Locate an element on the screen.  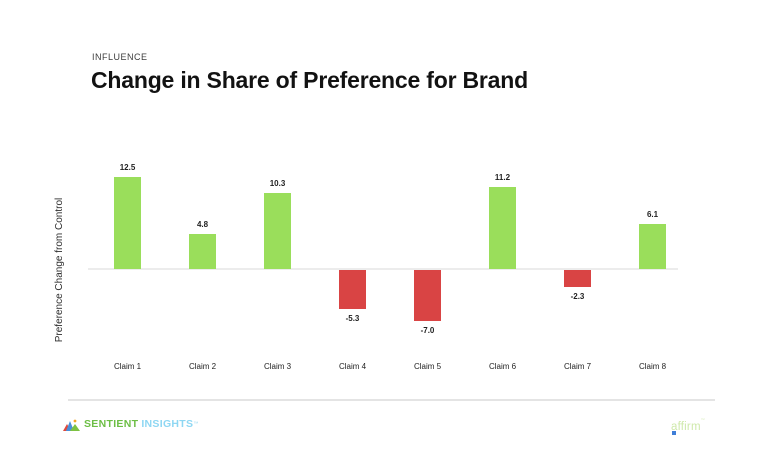
x-axis-label: Claim 1 is located at coordinates (127, 366).